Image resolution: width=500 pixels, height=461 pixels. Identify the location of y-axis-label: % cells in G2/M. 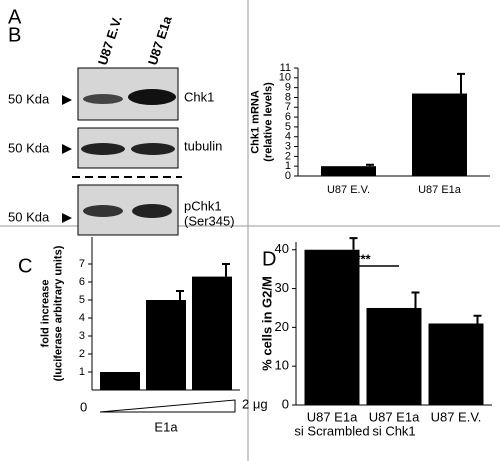
(266, 323).